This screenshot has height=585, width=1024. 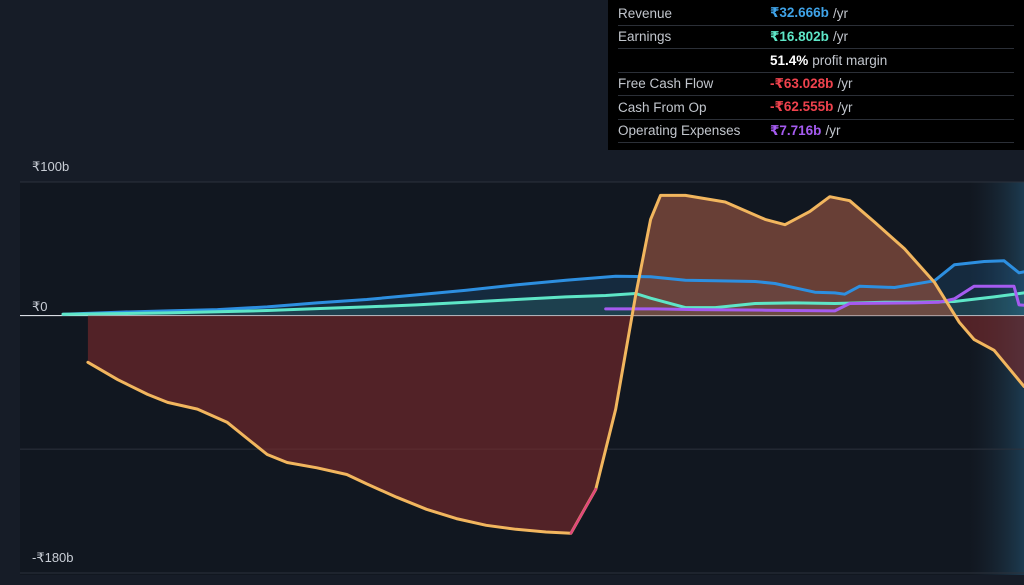 I want to click on forecast-region, so click(x=996, y=378).